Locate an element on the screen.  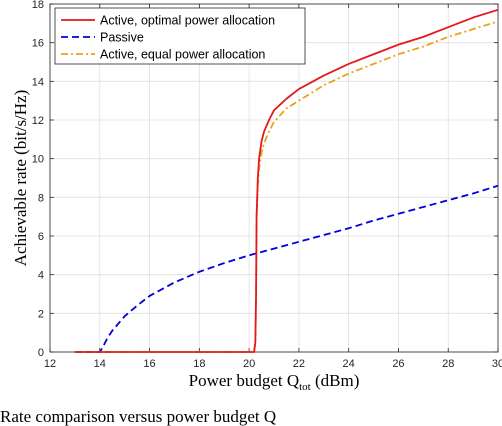
y-tick-label: 2 is located at coordinates (41, 314).